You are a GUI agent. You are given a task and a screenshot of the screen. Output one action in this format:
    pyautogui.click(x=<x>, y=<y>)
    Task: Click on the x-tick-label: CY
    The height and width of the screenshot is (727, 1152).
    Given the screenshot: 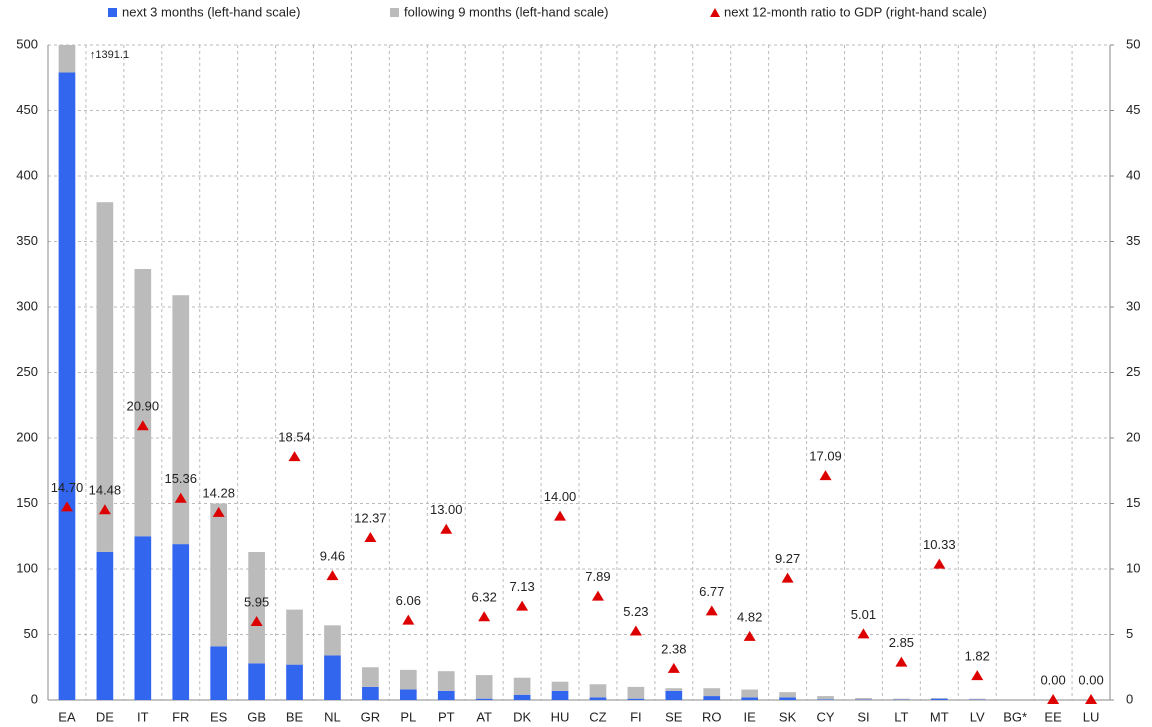 What is the action you would take?
    pyautogui.click(x=826, y=716)
    